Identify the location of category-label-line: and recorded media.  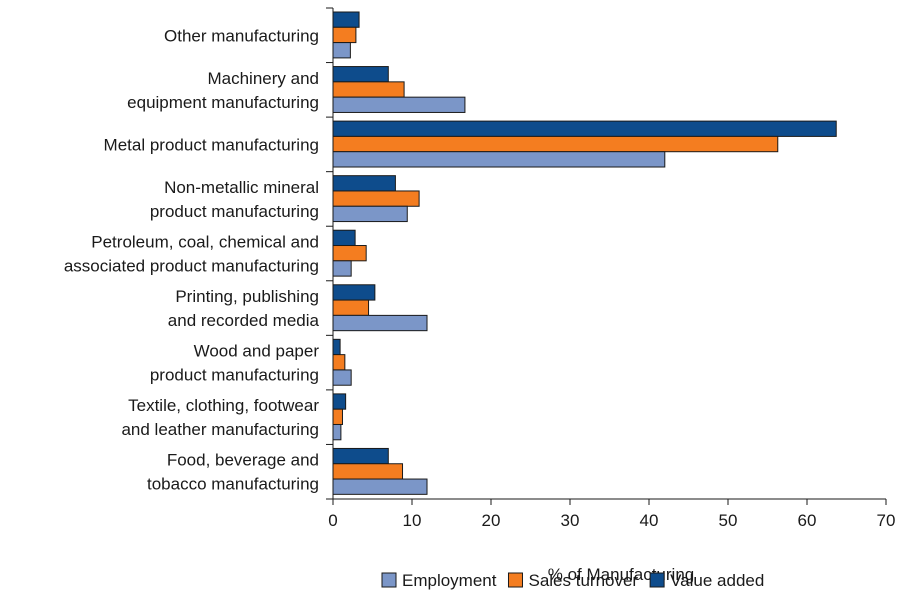
(244, 320).